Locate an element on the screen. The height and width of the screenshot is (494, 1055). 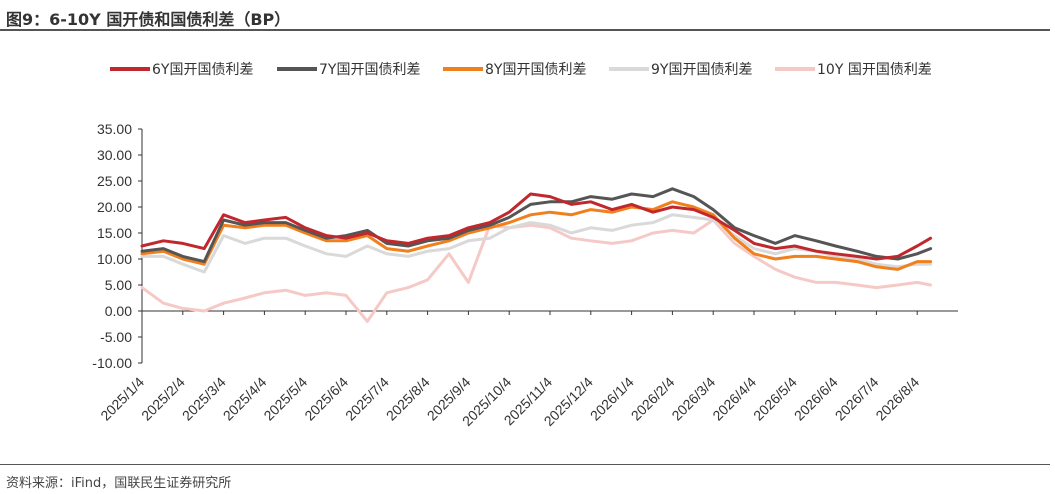
x-tick-label: 2025/2/4 is located at coordinates (163, 399).